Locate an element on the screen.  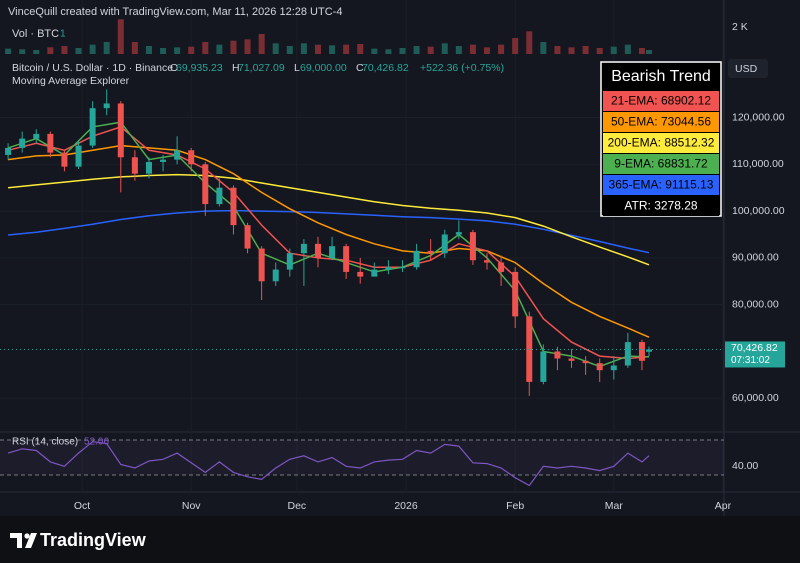
countdown: 07:31:02 is located at coordinates (750, 360).